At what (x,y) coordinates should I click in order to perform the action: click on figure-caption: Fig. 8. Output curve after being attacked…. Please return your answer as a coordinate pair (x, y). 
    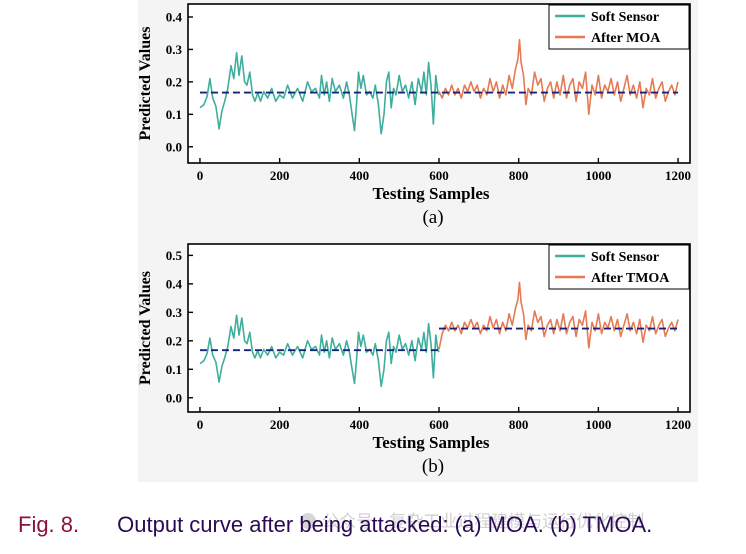
    Looking at the image, I should click on (378, 525).